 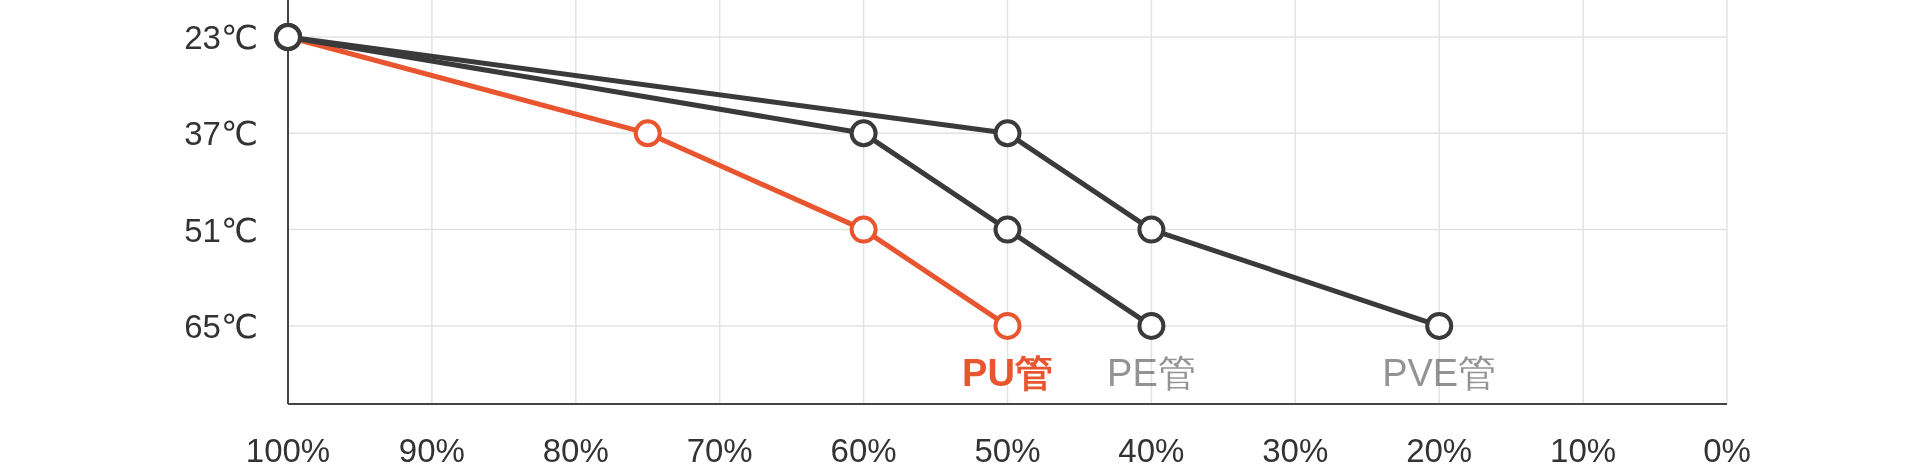 What do you see at coordinates (719, 450) in the screenshot?
I see `x-tick-label: 70%` at bounding box center [719, 450].